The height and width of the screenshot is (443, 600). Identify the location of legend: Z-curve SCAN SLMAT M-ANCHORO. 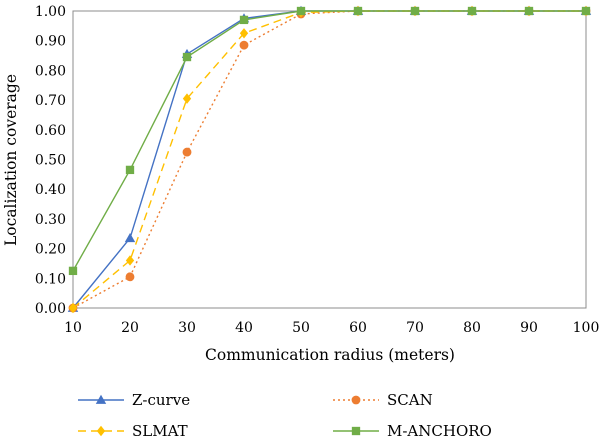
(285, 415).